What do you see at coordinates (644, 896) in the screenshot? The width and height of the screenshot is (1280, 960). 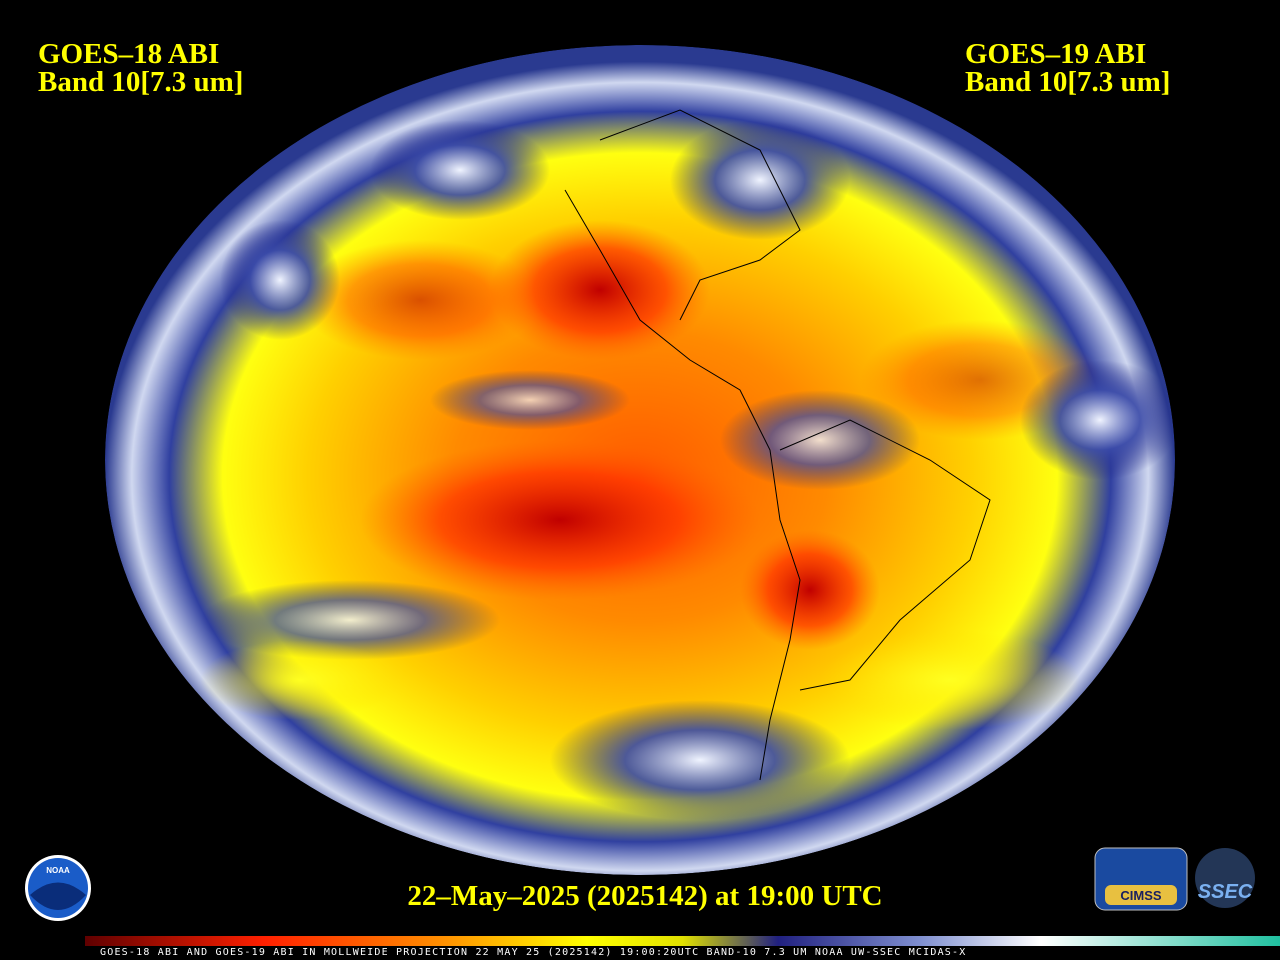 I see `timestamp: 22–May–2025 (2025142) at 19:00 UTC` at bounding box center [644, 896].